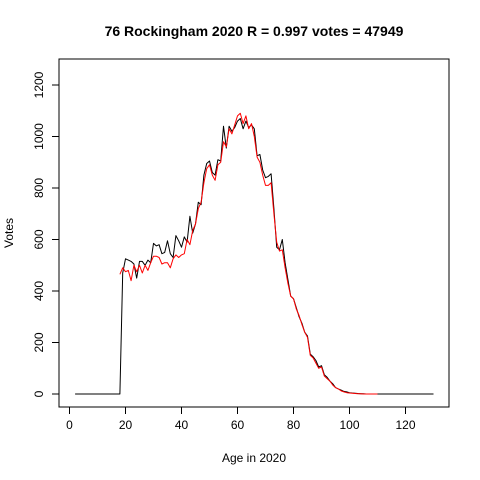  I want to click on y-axis-label: Votes, so click(9, 233).